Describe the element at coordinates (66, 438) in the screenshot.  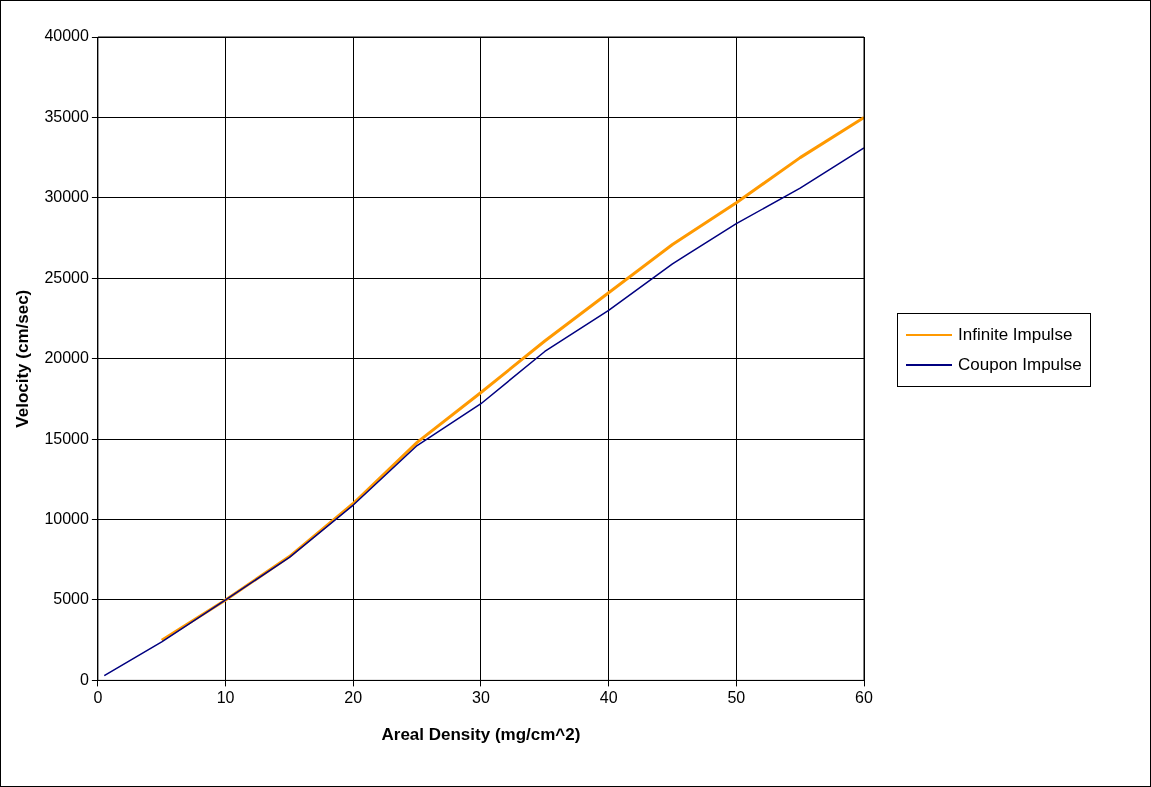
I see `y-tick-label: 15000` at that location.